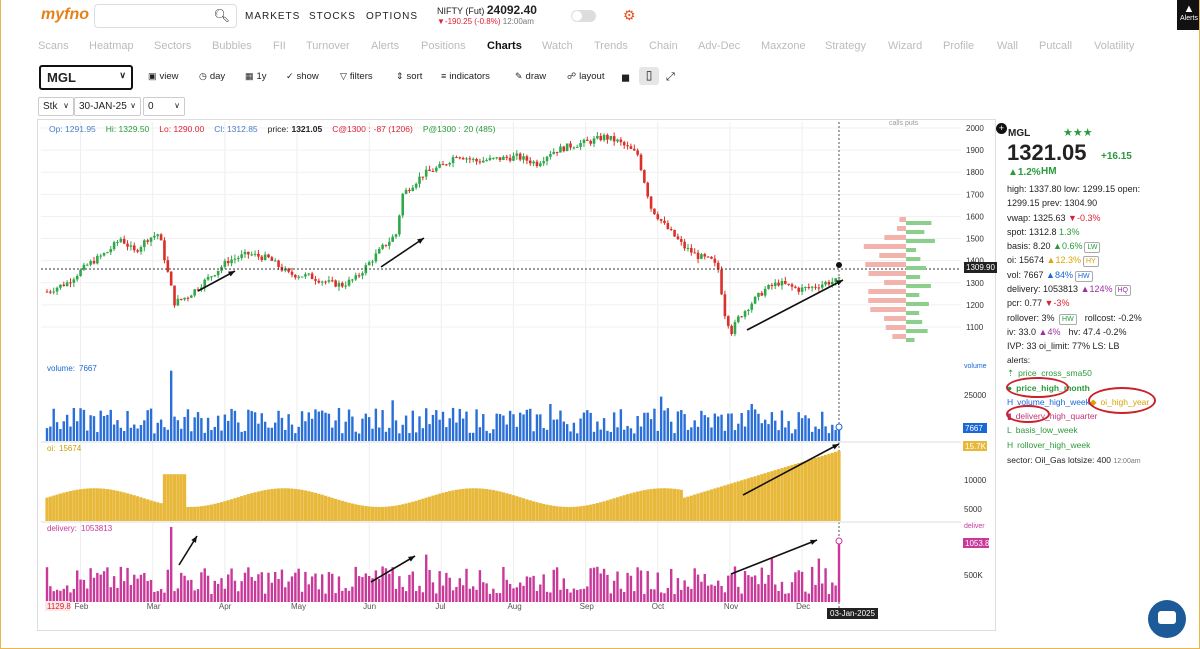 The image size is (1200, 649). What do you see at coordinates (905, 46) in the screenshot?
I see `tab-wizard: Wizard` at bounding box center [905, 46].